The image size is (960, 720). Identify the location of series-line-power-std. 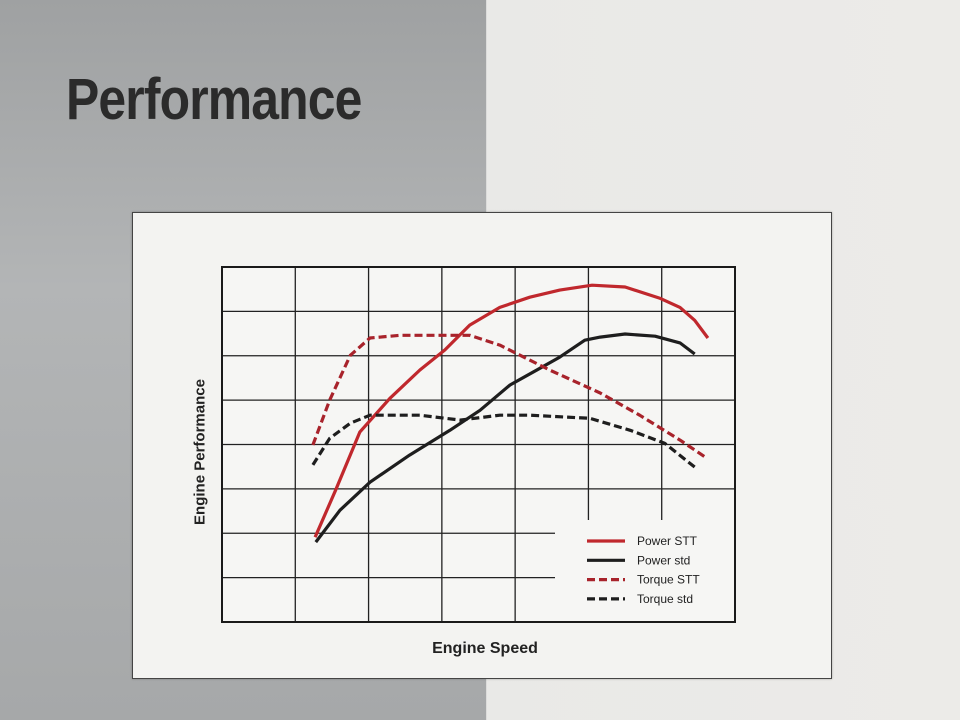
(505, 438).